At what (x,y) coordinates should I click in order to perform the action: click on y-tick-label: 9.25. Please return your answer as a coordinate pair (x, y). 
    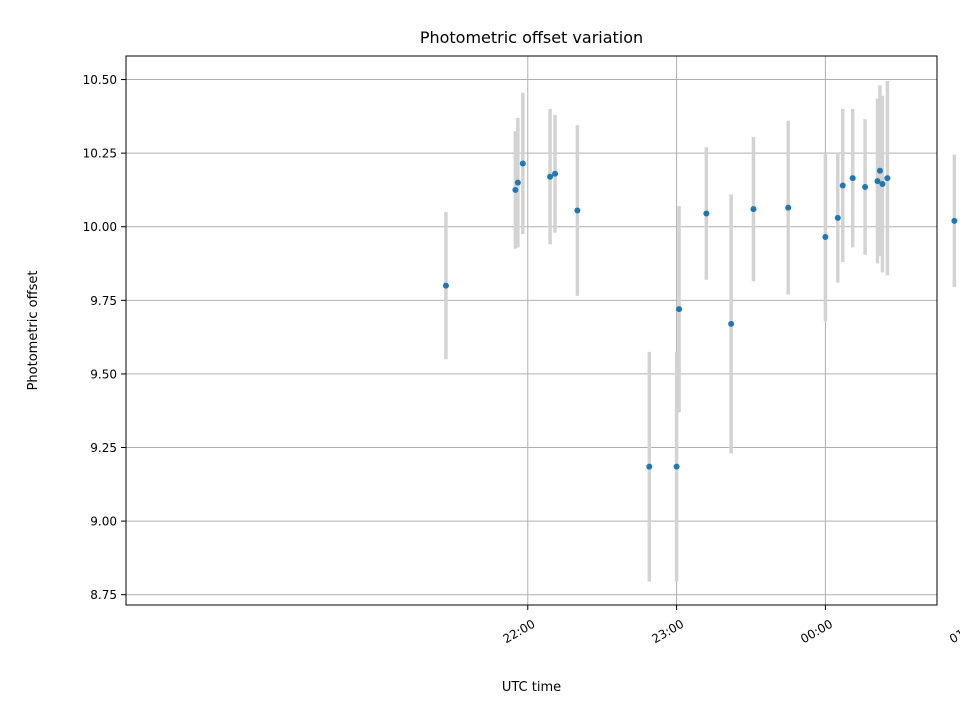
    Looking at the image, I should click on (103, 448).